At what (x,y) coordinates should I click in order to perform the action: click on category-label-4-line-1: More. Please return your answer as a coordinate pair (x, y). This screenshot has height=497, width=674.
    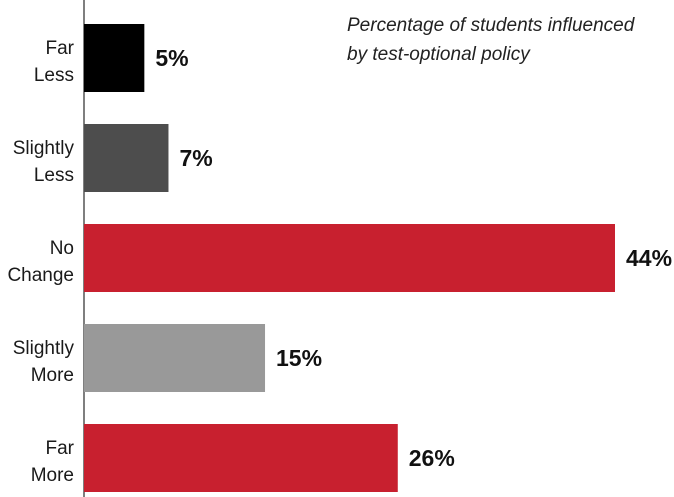
    Looking at the image, I should click on (52, 475).